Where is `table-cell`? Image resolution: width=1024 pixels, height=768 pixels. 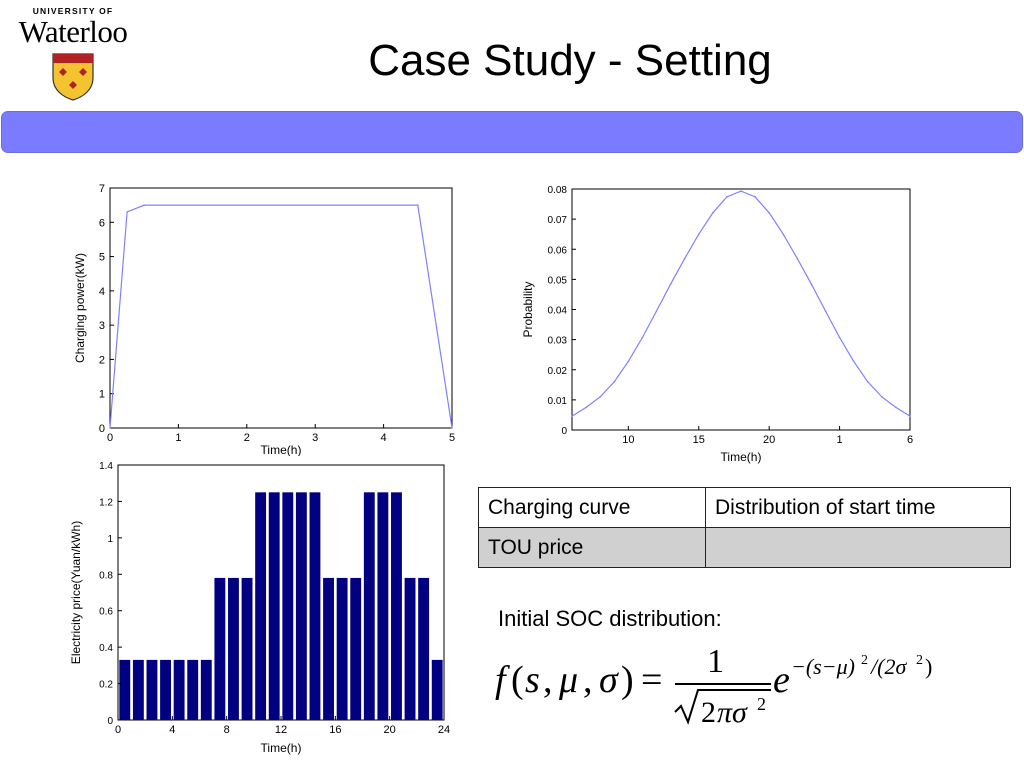
table-cell is located at coordinates (858, 547).